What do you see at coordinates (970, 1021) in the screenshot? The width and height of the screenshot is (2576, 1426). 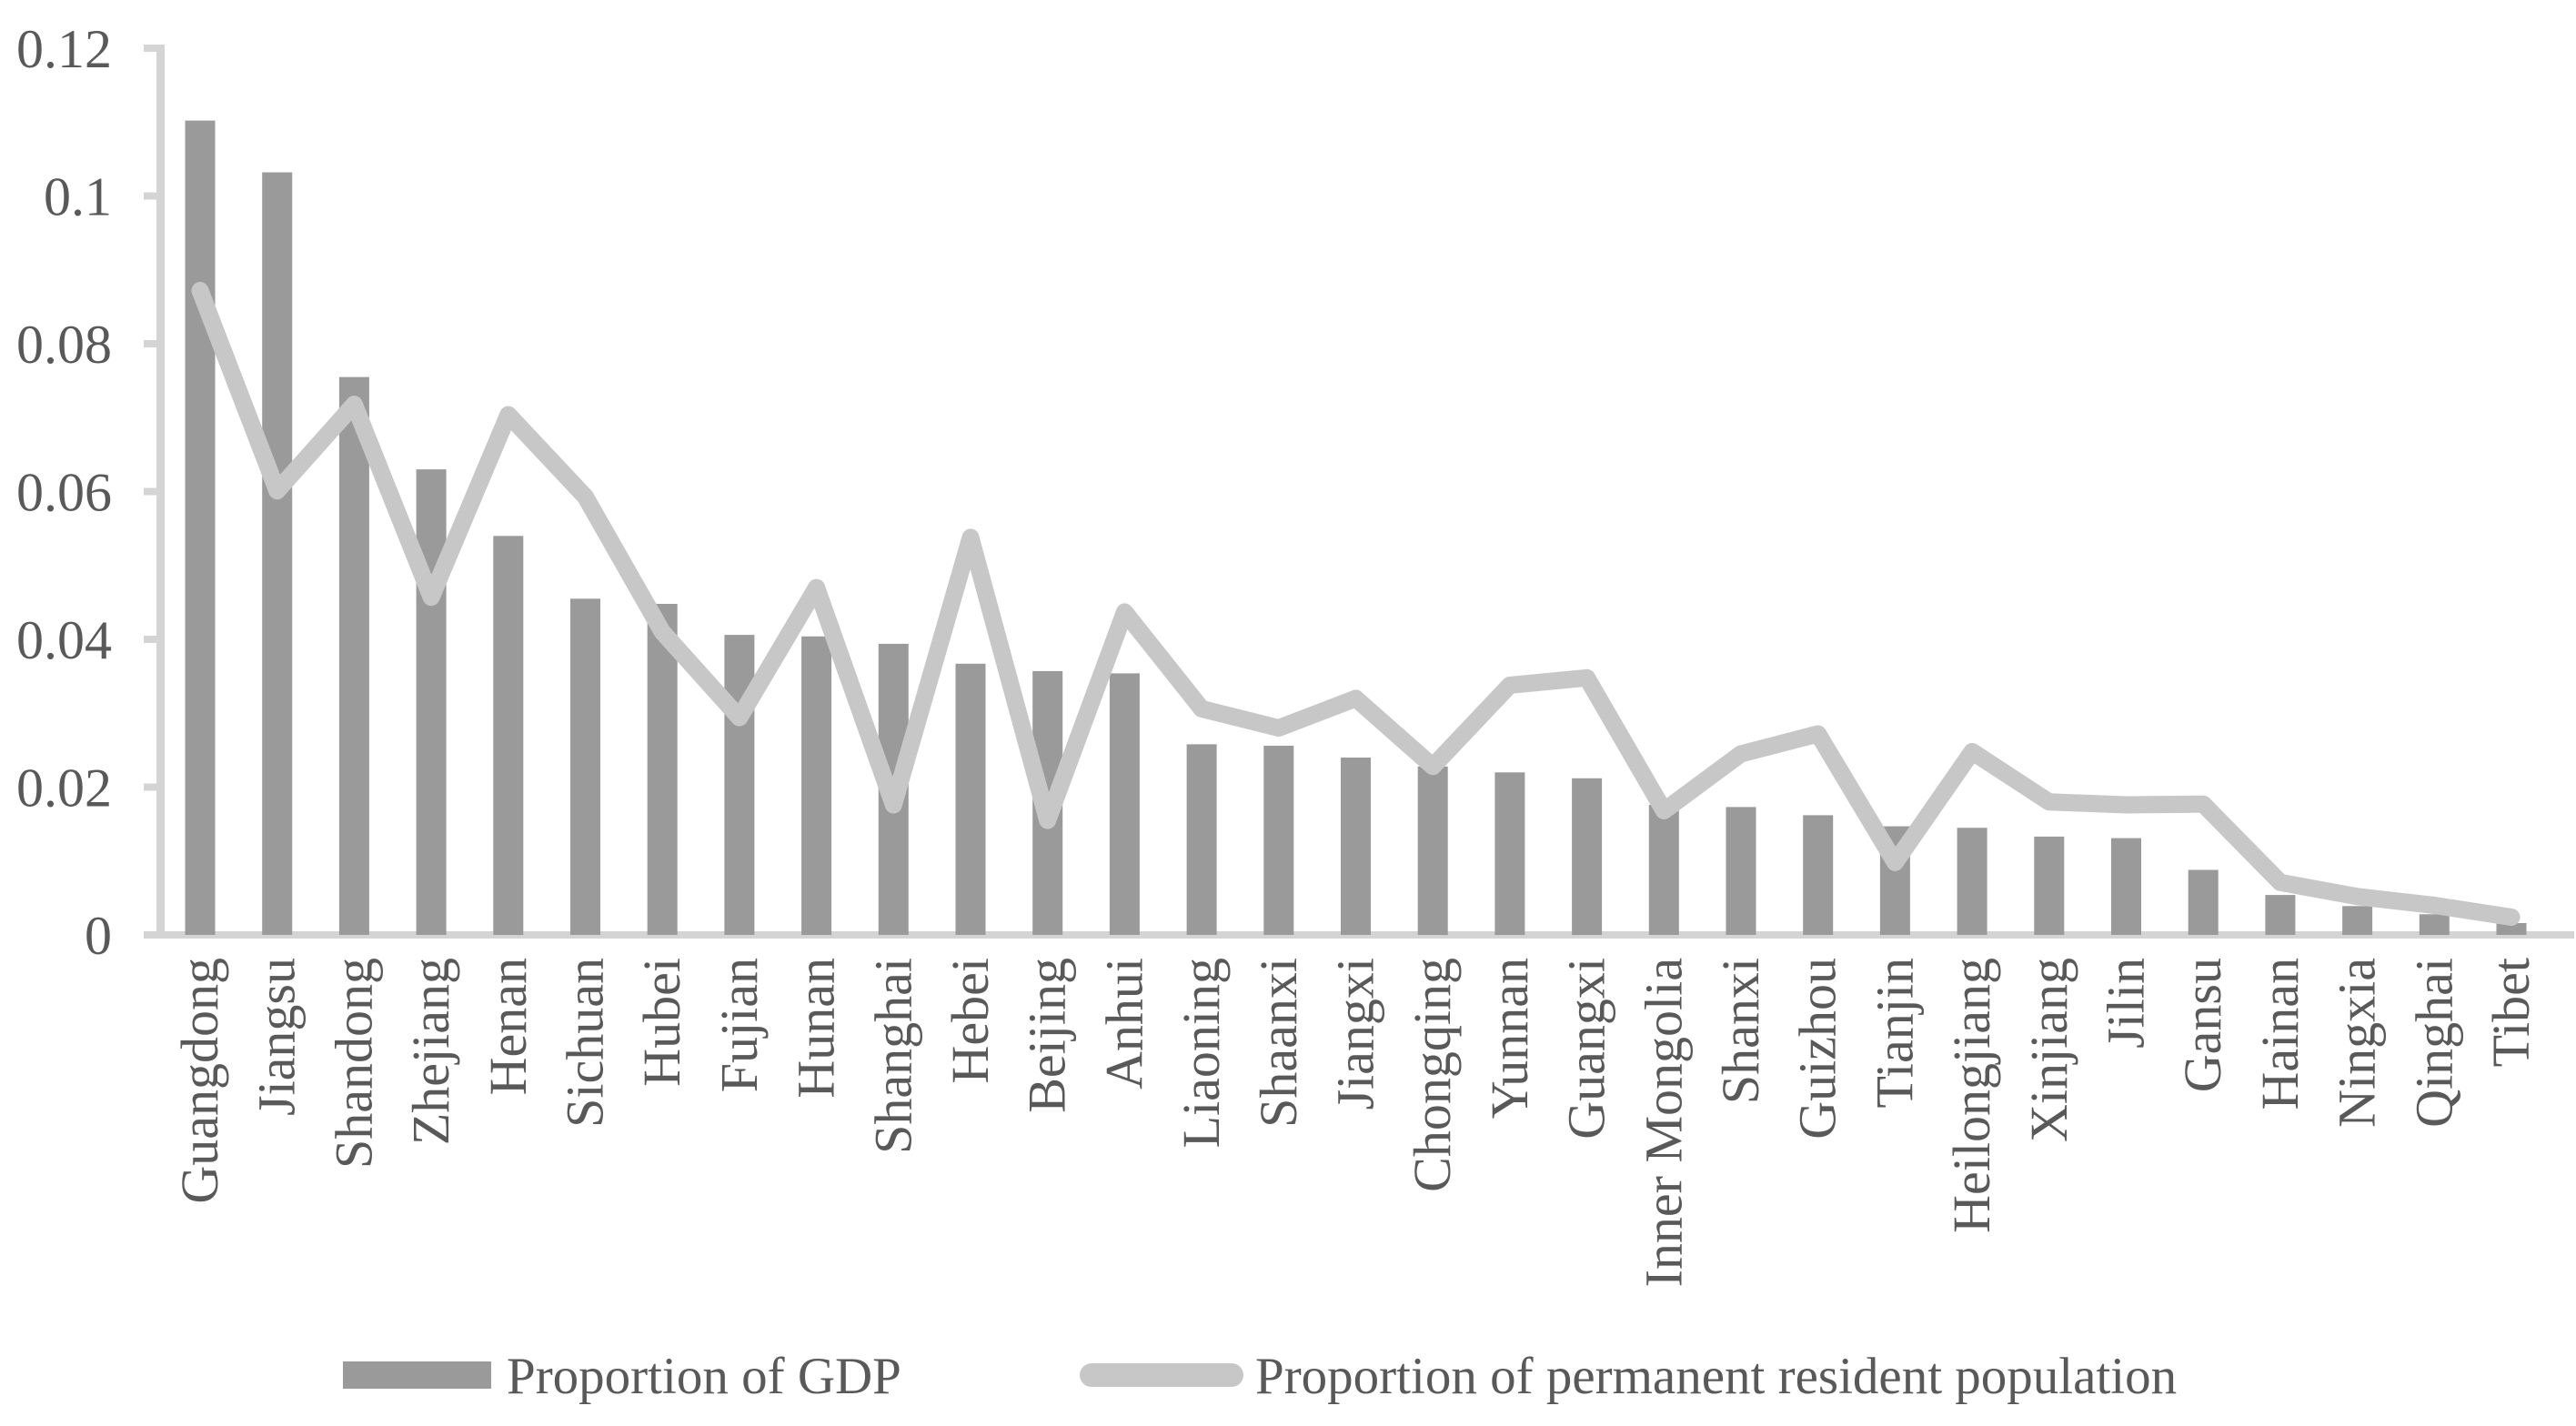 I see `x-axis-label: Hebei` at bounding box center [970, 1021].